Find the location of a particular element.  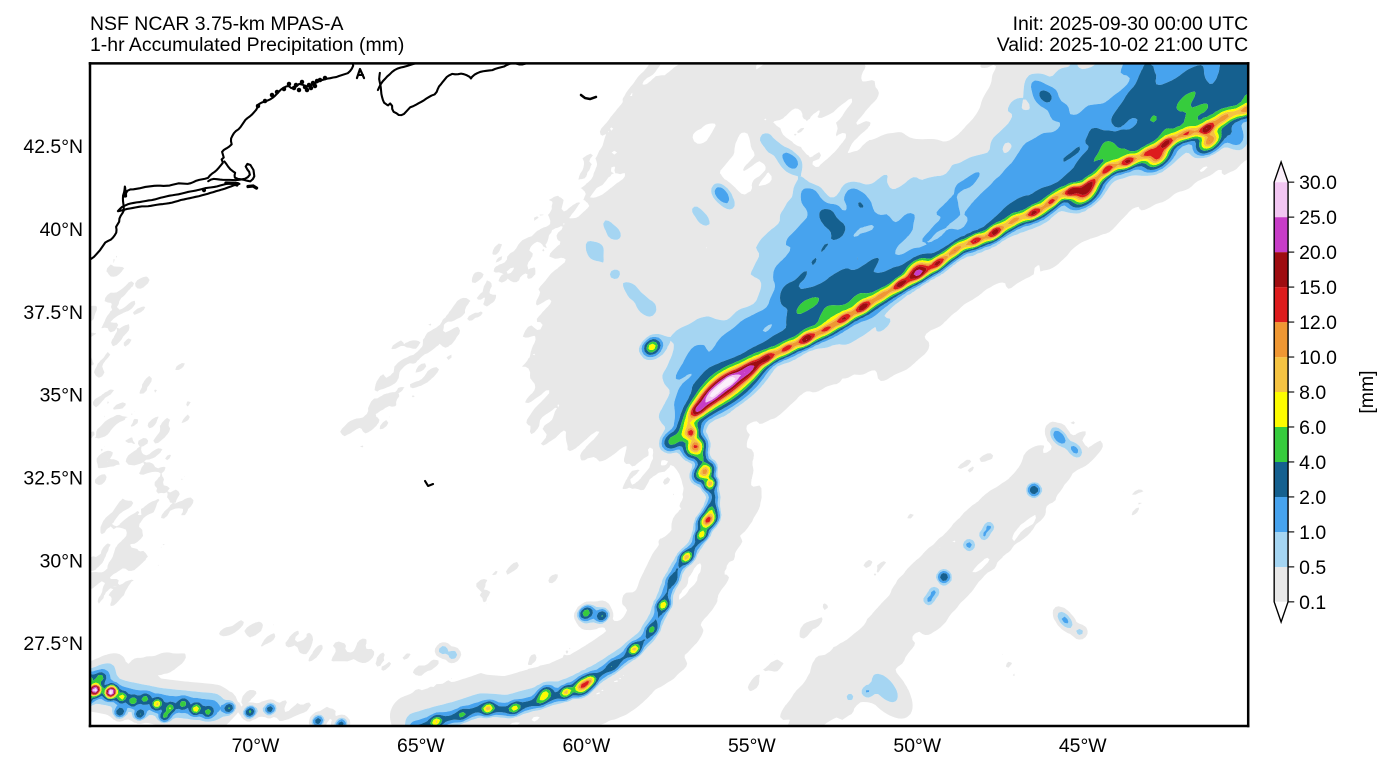

svg-text: 0.5 is located at coordinates (1312, 568).